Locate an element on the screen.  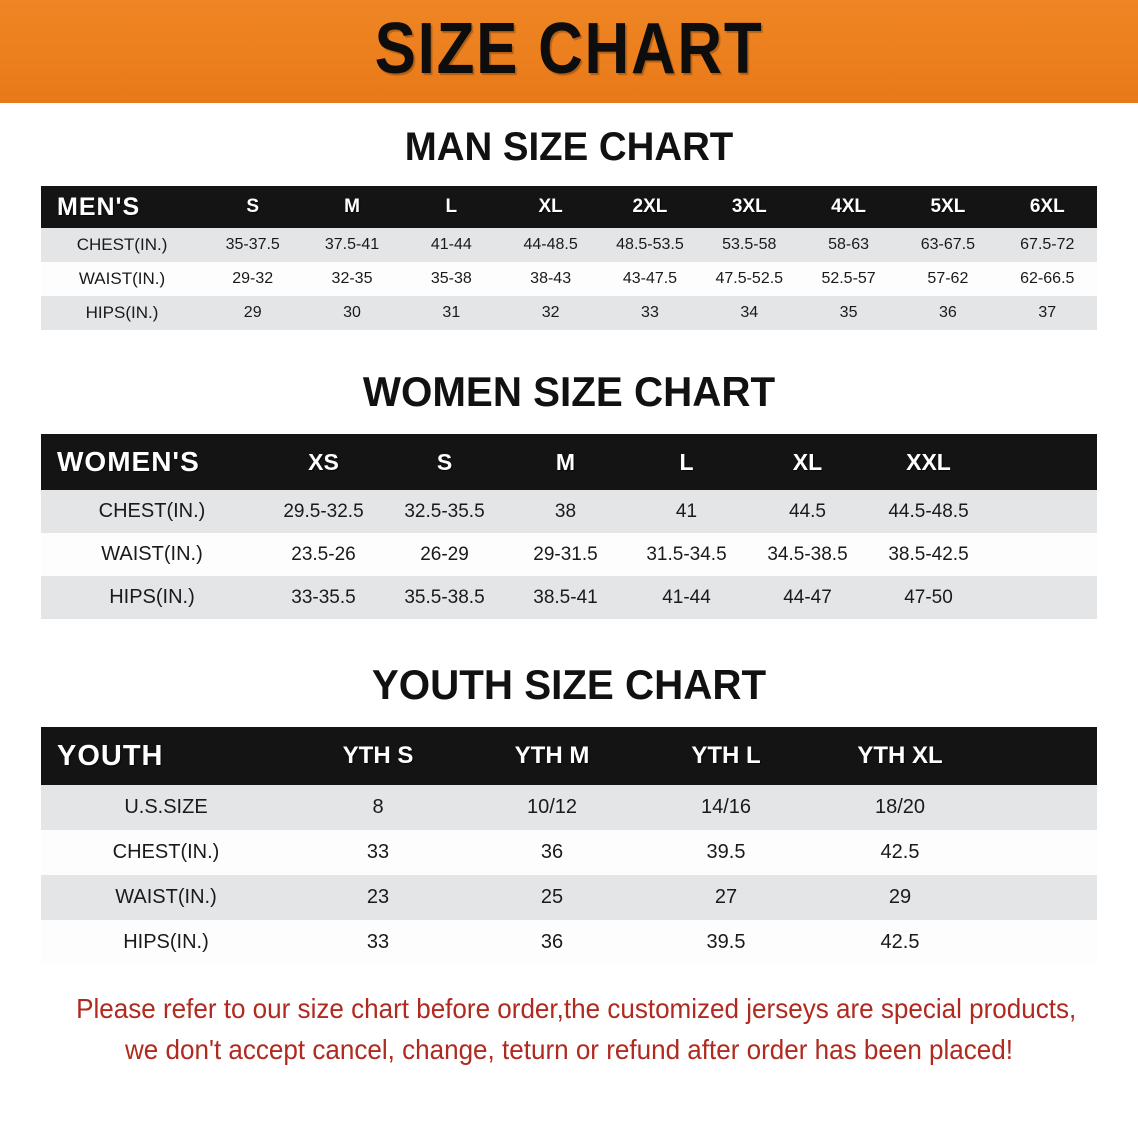
cell: 32-35 is located at coordinates (352, 278).